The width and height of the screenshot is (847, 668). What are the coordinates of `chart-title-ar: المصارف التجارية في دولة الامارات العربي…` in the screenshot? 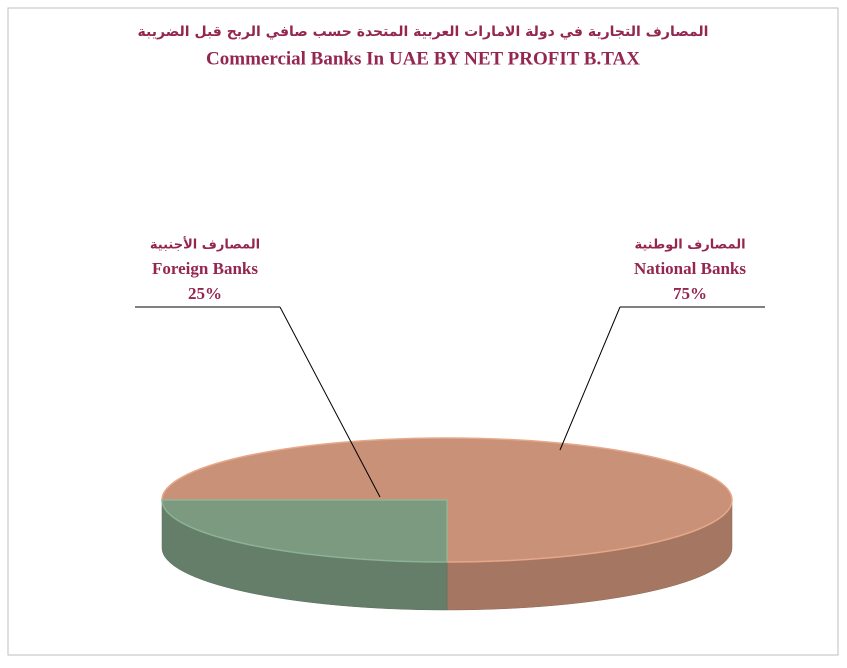 It's located at (423, 32).